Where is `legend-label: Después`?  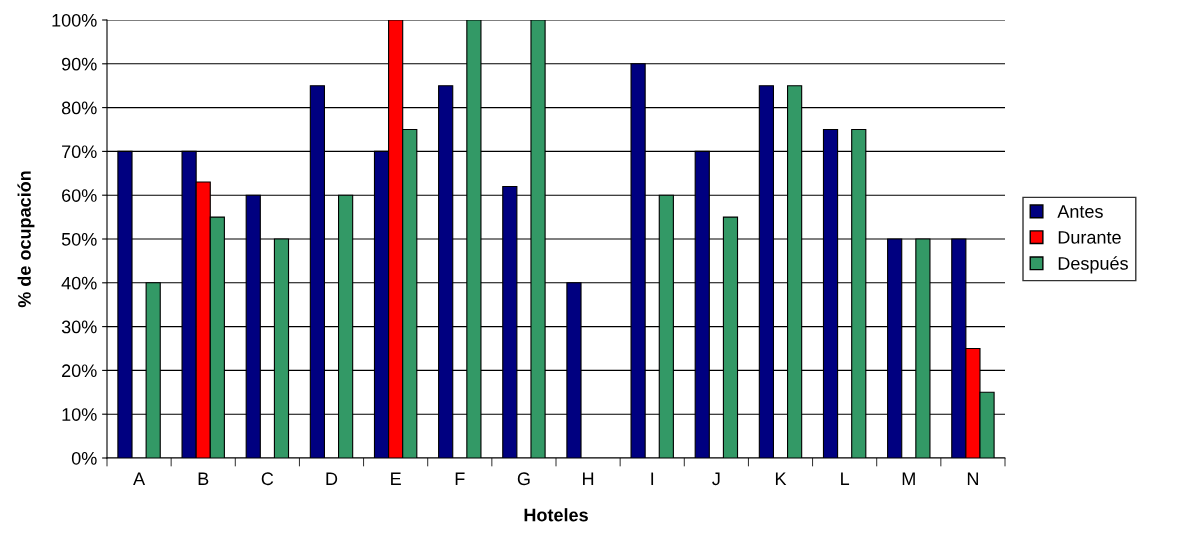
legend-label: Después is located at coordinates (1093, 265).